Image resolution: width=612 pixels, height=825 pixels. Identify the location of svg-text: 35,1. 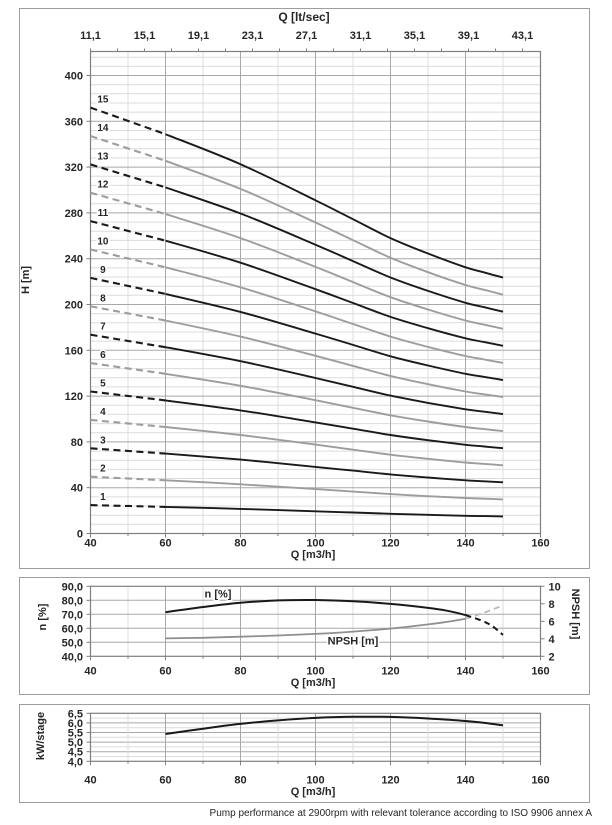
(414, 36).